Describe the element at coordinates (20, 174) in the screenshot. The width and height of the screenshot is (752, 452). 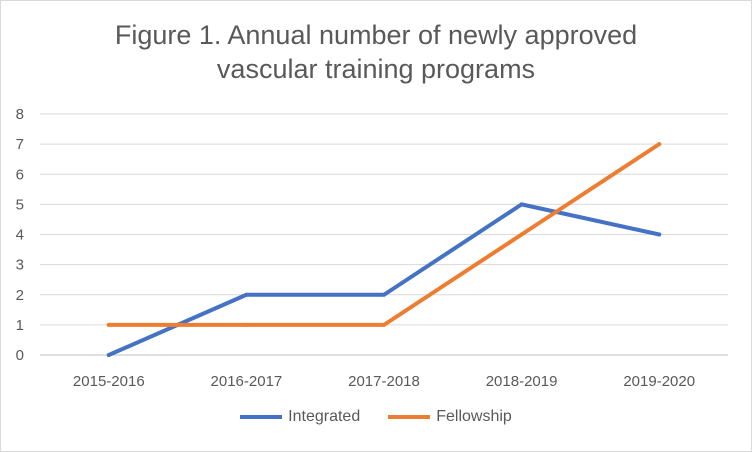
I see `y-tick-label: 6` at that location.